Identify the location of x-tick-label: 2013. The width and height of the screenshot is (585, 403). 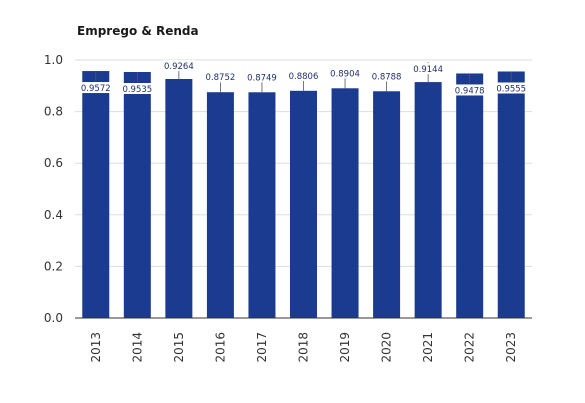
(96, 347).